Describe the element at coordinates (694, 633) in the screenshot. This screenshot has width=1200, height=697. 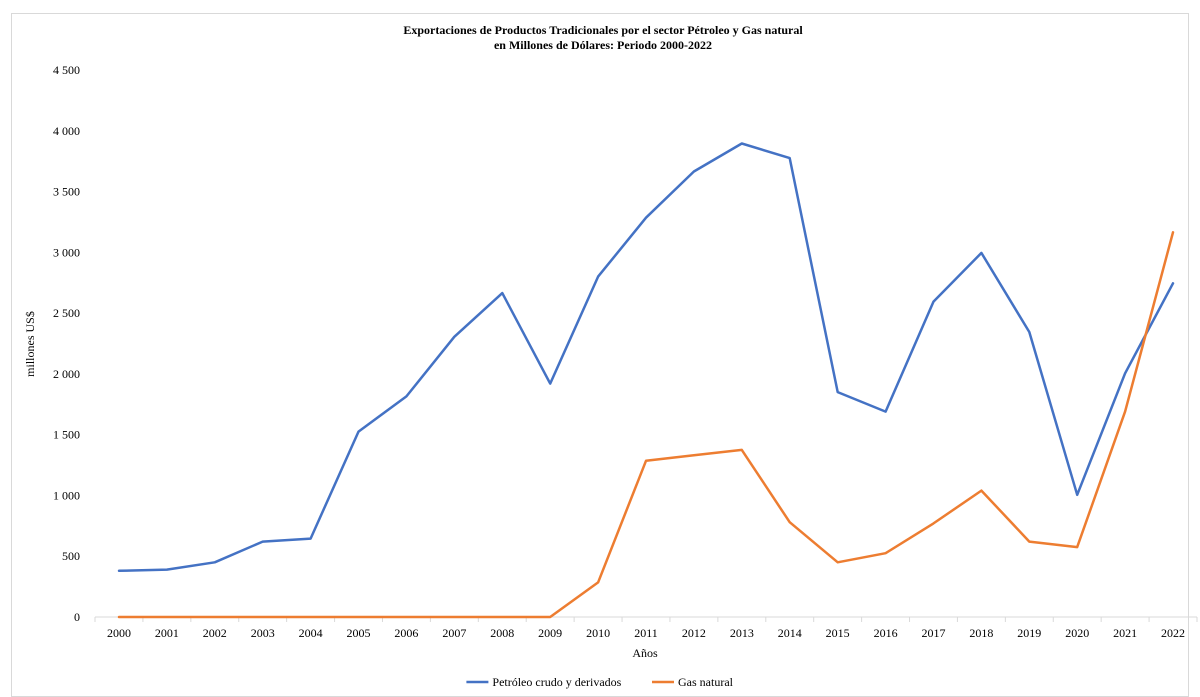
I see `x-tick-label: 2012` at that location.